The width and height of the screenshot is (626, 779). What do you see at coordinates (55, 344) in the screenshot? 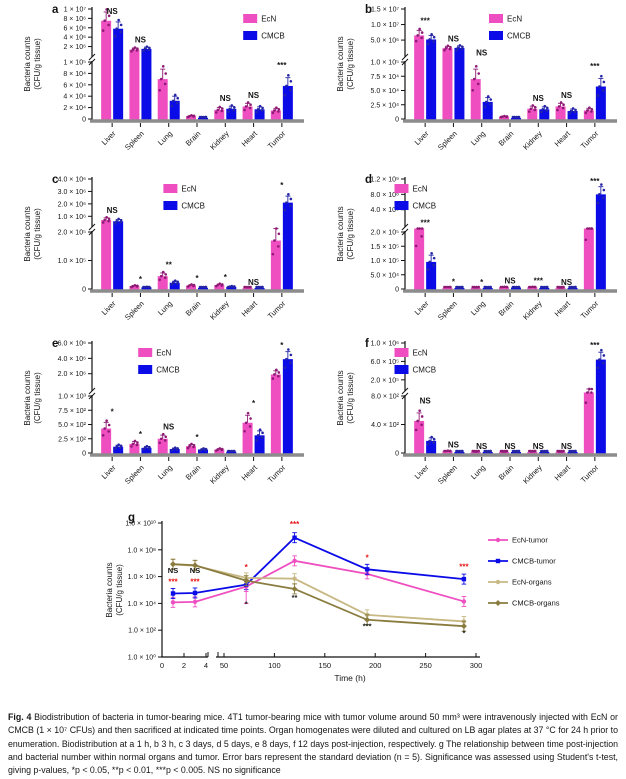
I see `panel-letter-e: e` at bounding box center [55, 344].